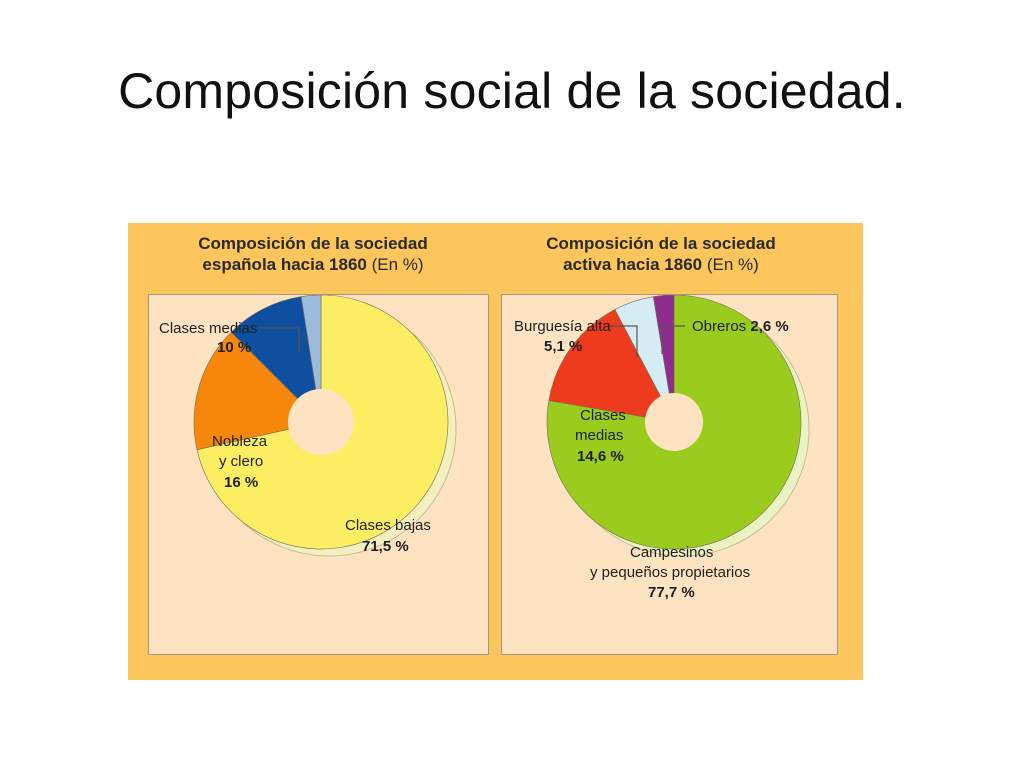  I want to click on value-clases-medias-r: 14,6 %, so click(600, 456).